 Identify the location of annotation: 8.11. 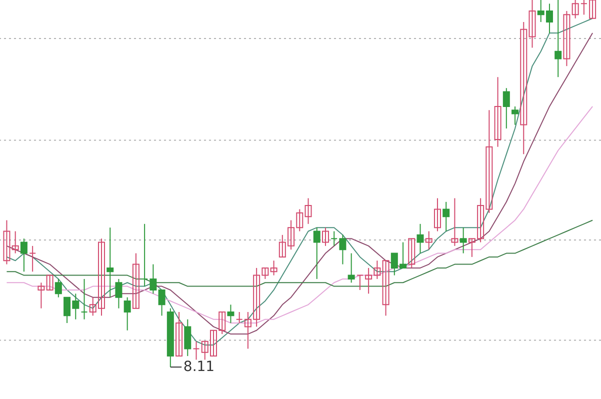
(199, 367).